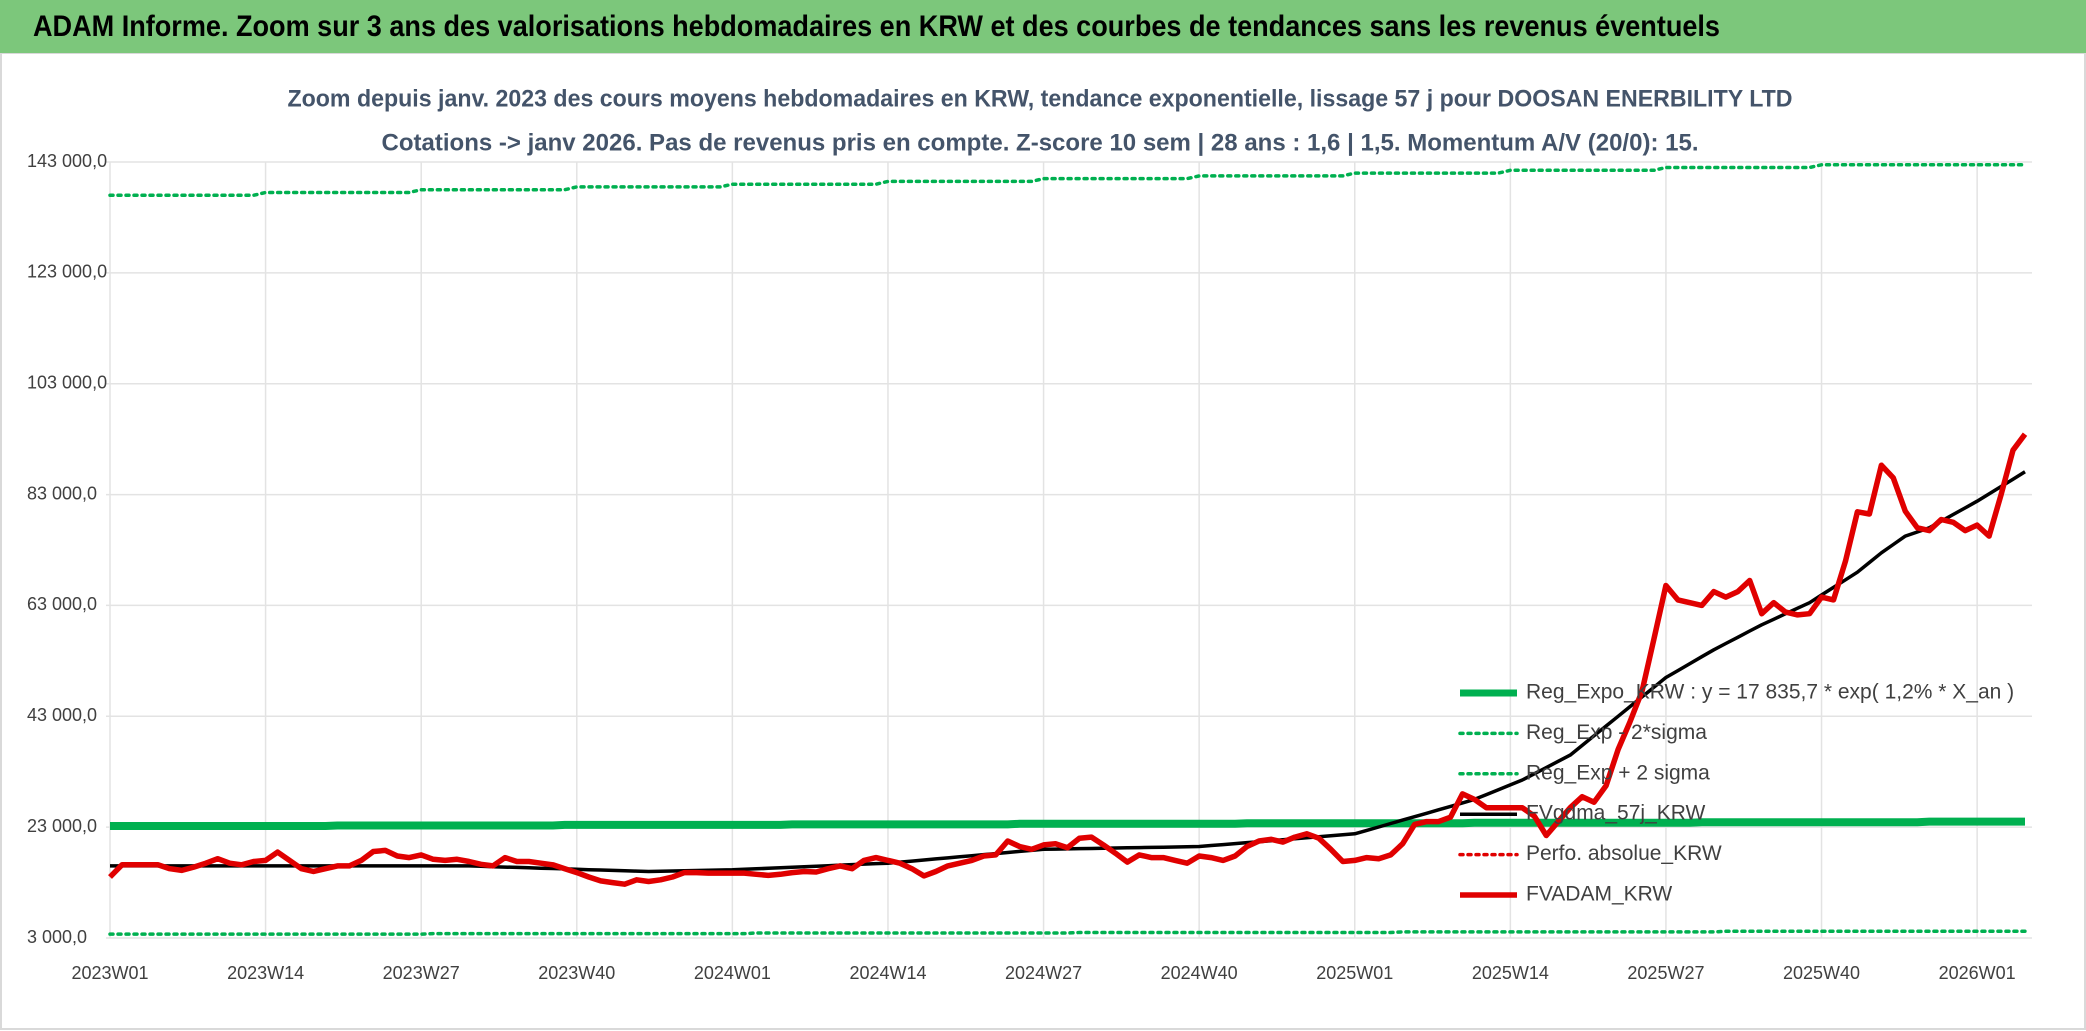 Image resolution: width=2086 pixels, height=1031 pixels. I want to click on y-tick-label: 43 000,0, so click(62, 715).